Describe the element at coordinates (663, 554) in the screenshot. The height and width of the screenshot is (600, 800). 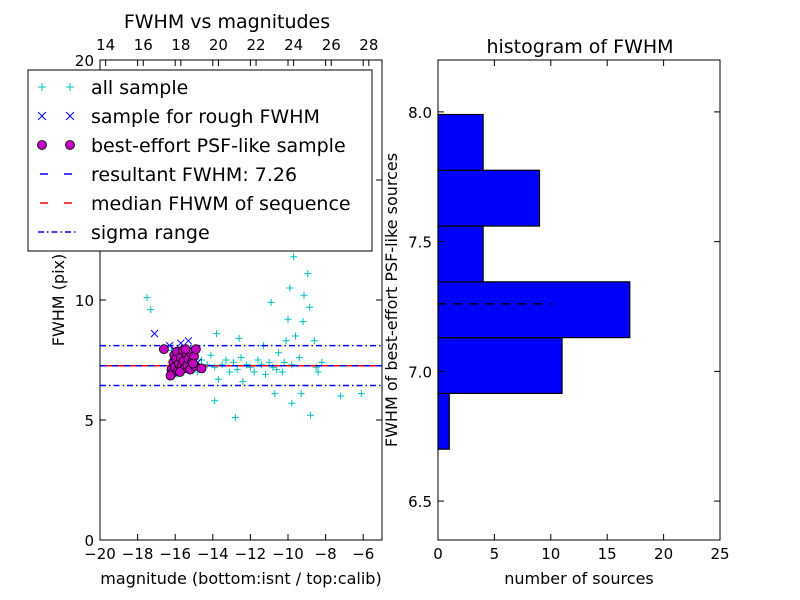
I see `histogram-xtick-label: 20` at that location.